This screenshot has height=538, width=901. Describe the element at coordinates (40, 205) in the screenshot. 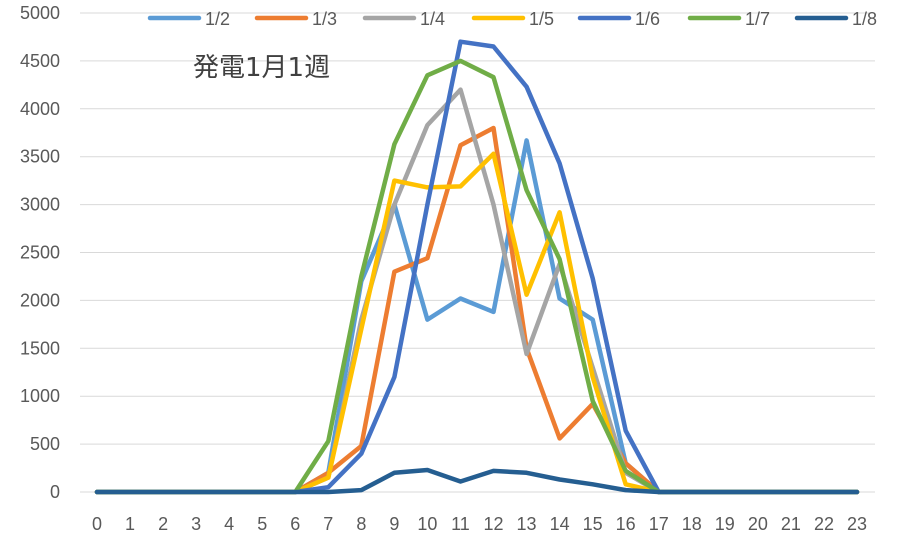

I see `y-tick-label: 3000` at that location.